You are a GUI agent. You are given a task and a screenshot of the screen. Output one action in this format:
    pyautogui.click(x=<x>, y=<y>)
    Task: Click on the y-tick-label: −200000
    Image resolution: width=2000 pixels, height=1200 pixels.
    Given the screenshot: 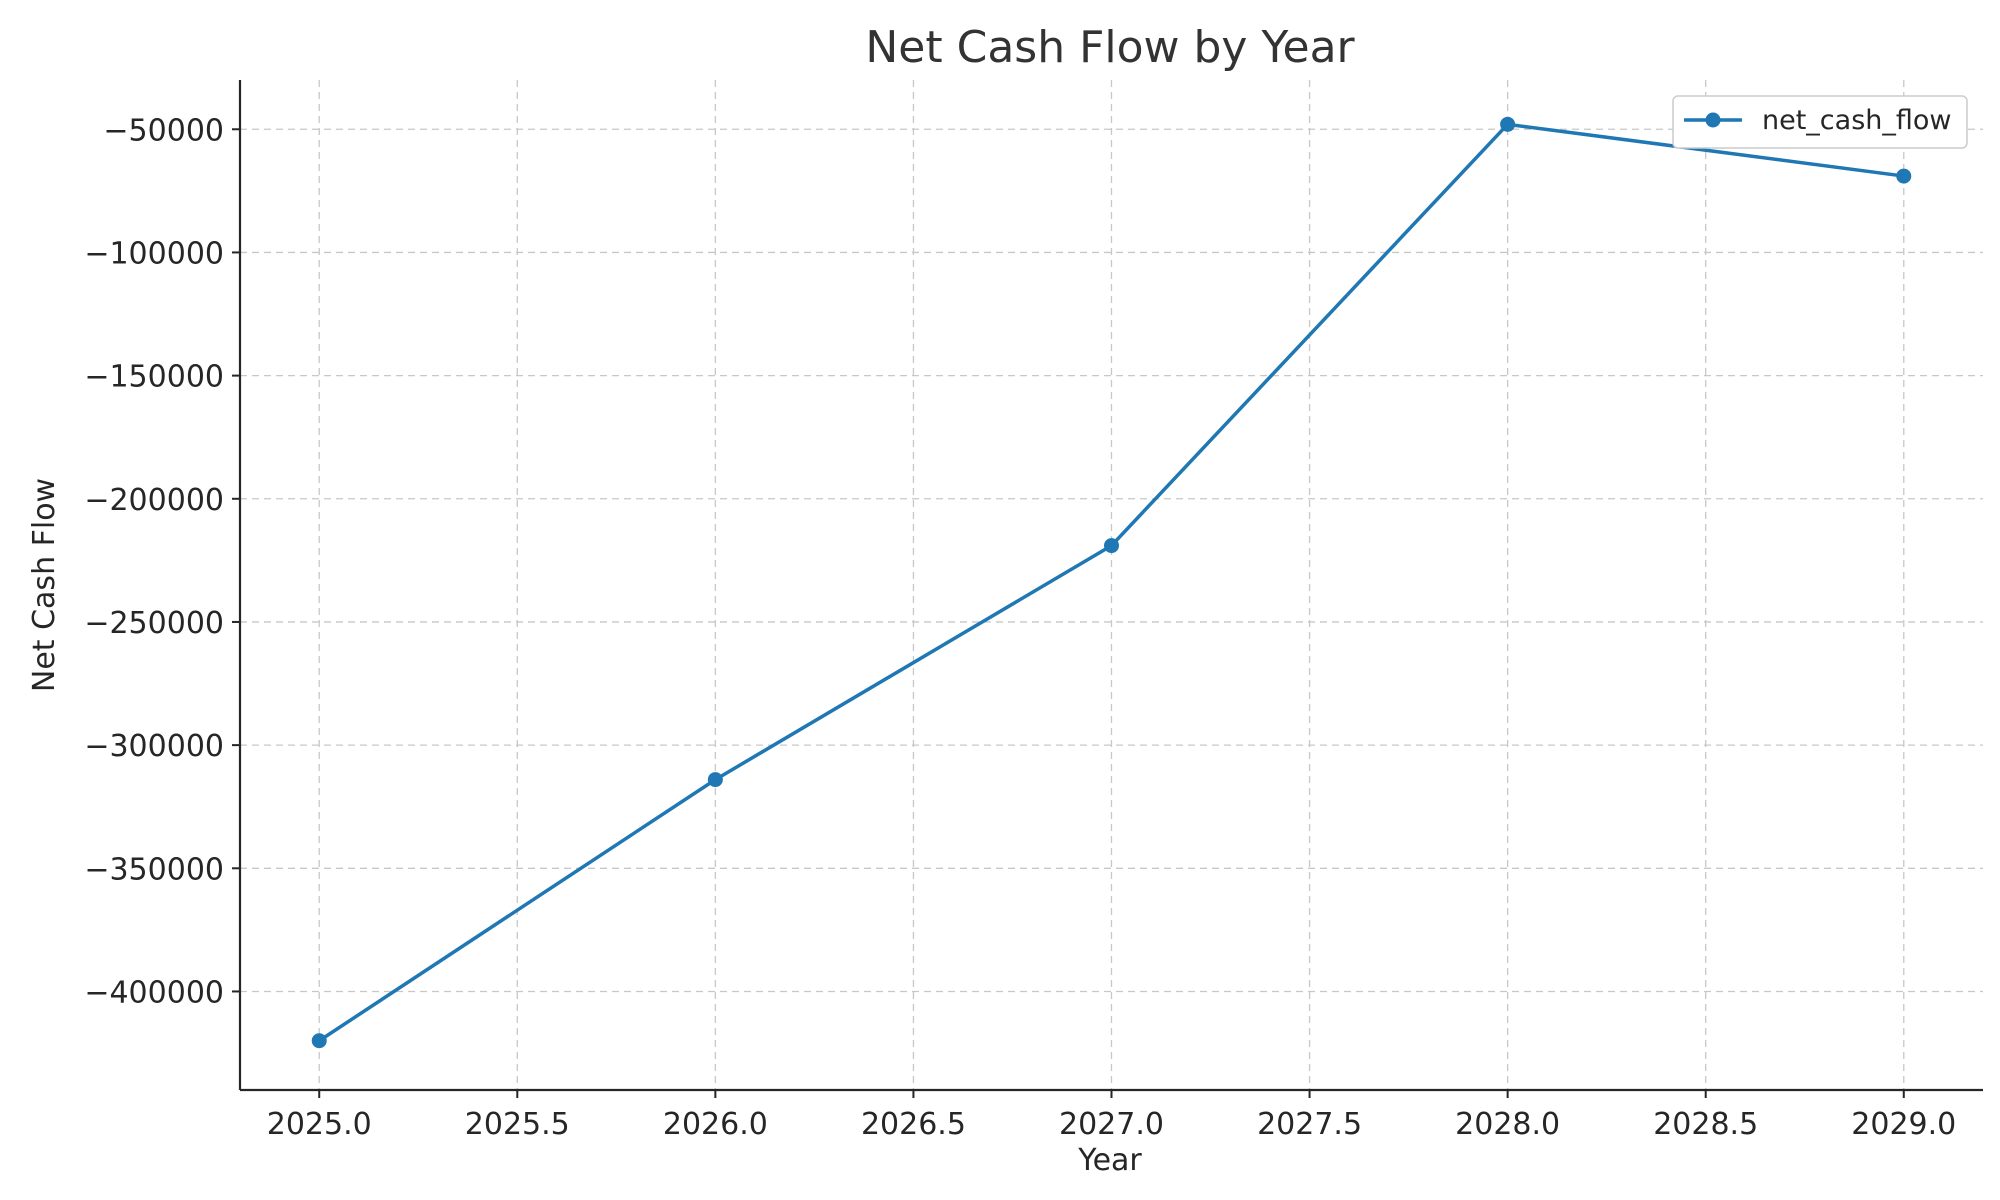 What is the action you would take?
    pyautogui.click(x=154, y=500)
    